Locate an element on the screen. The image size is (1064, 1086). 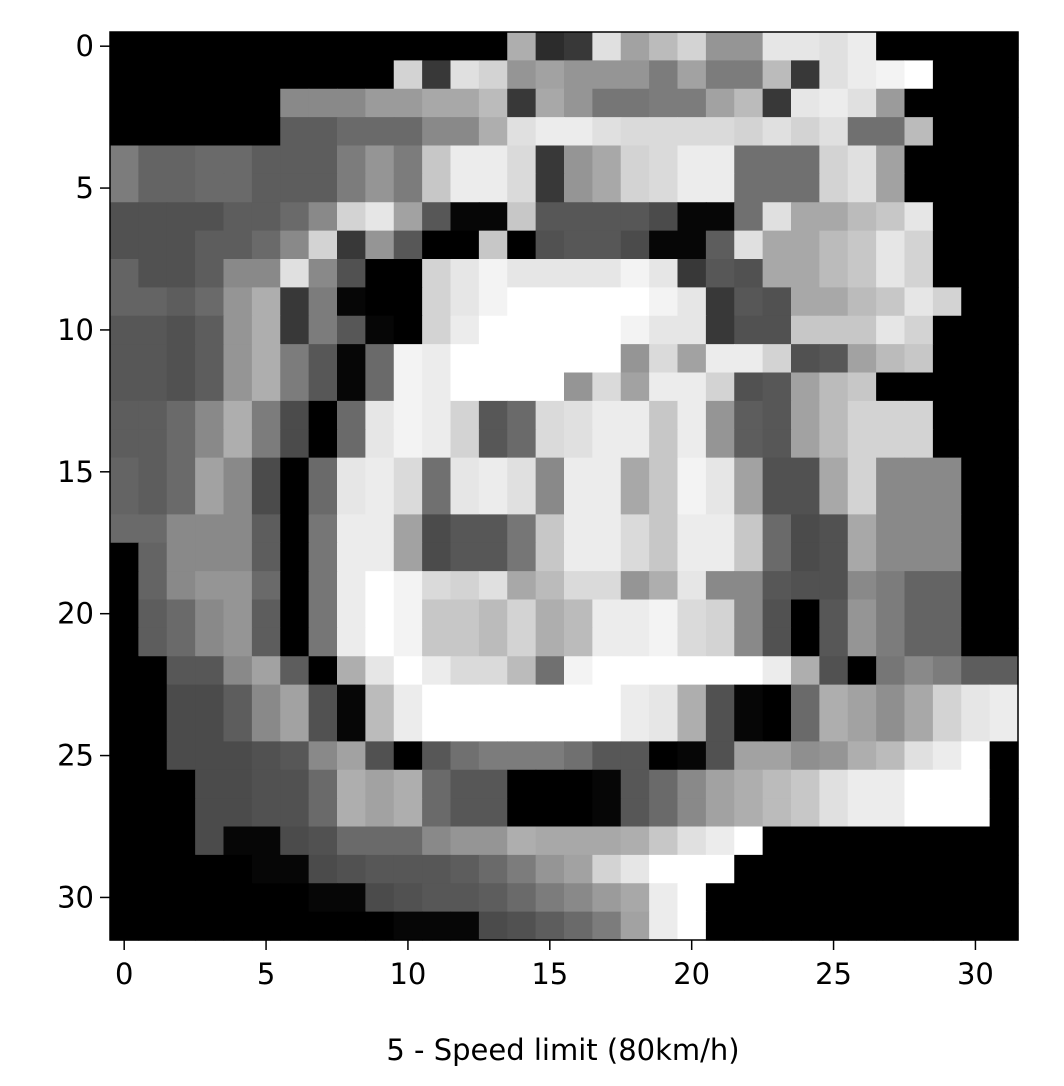
y-tick-label: 0 is located at coordinates (85, 46).